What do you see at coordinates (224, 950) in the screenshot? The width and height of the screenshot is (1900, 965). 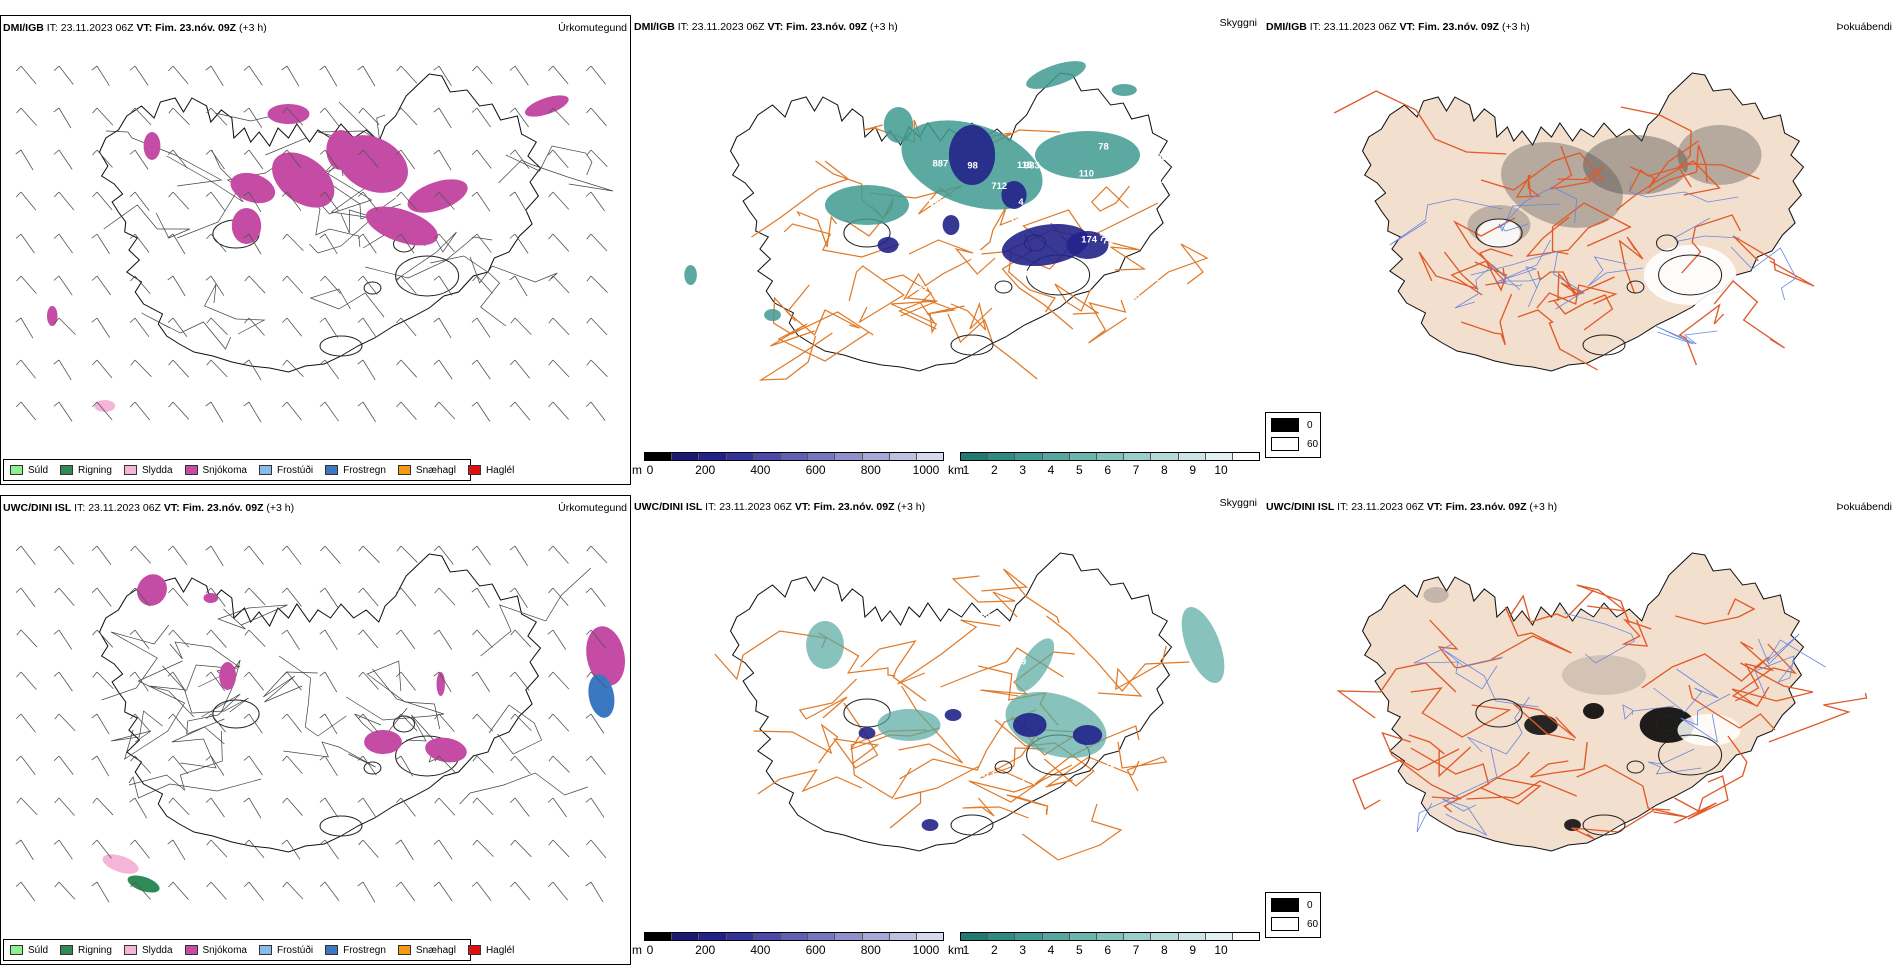 I see `legend-label: Snjókoma` at bounding box center [224, 950].